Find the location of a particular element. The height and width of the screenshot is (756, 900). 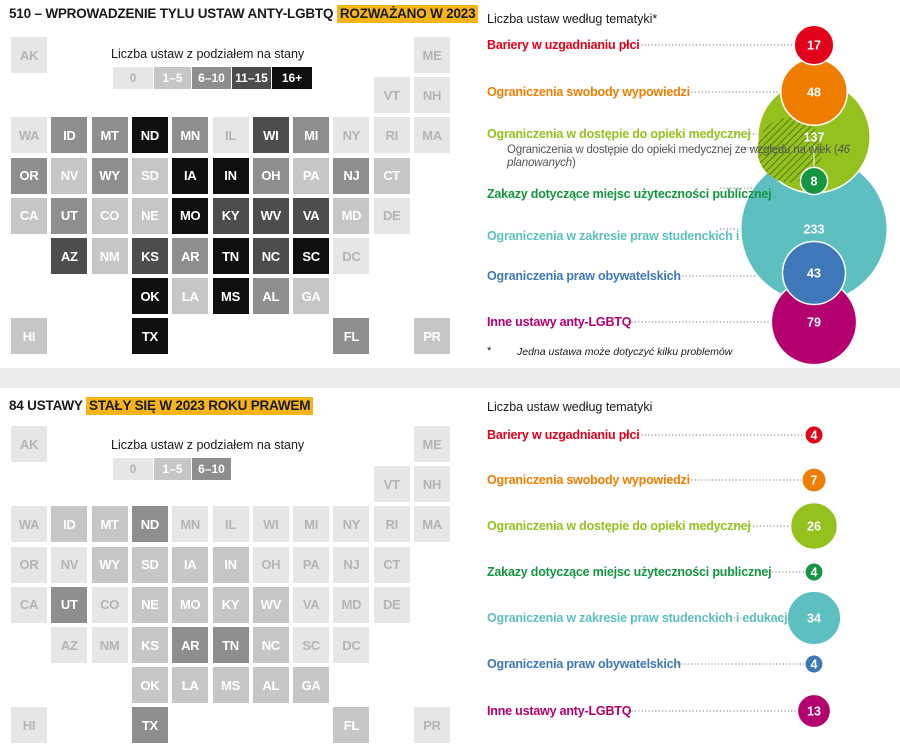

map-legend-title: Liczba ustaw z podziałem na stany is located at coordinates (208, 54).